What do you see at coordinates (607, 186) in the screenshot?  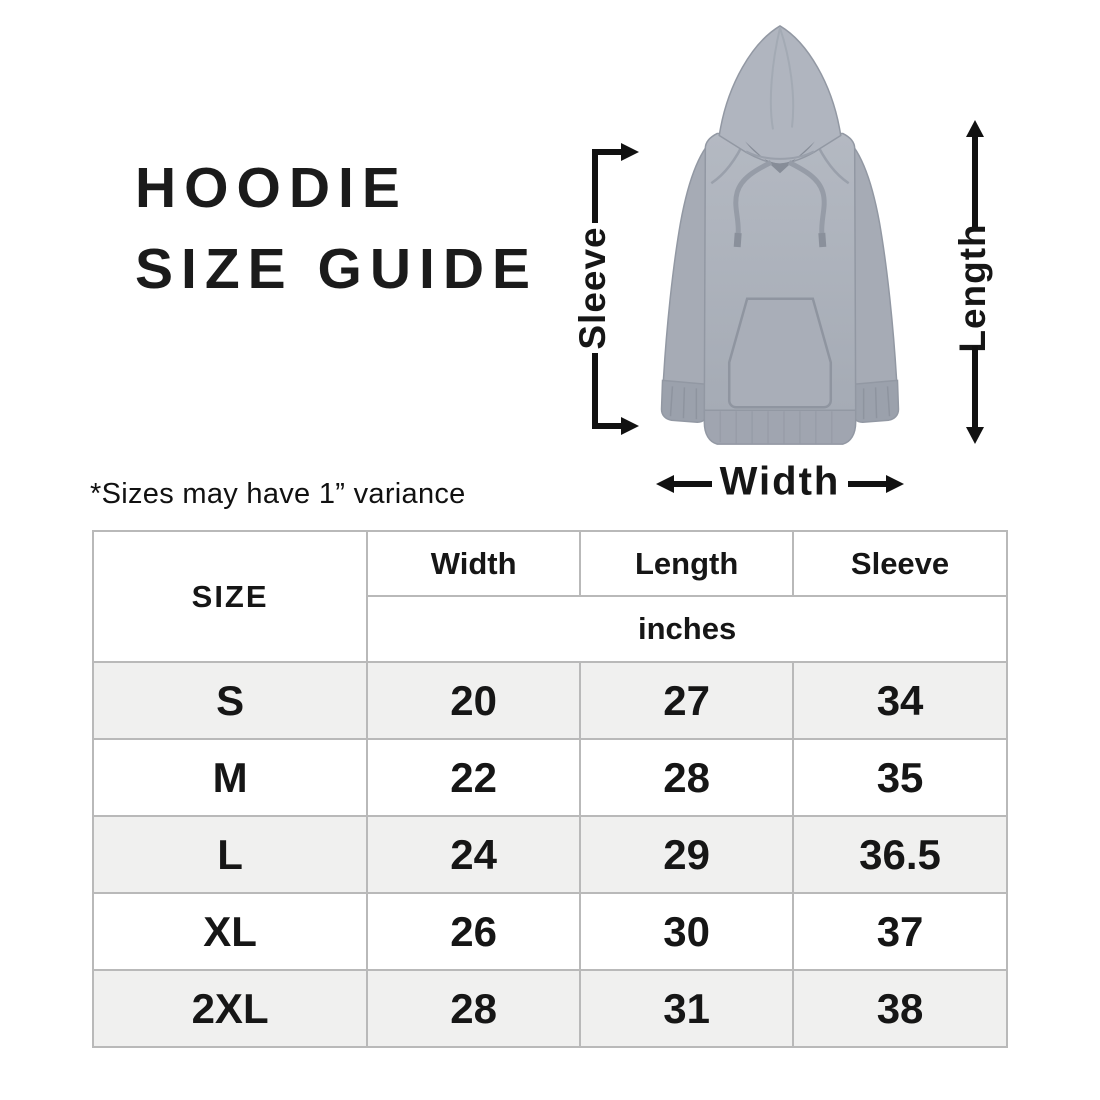 I see `sleeve-arrow-top-line` at bounding box center [607, 186].